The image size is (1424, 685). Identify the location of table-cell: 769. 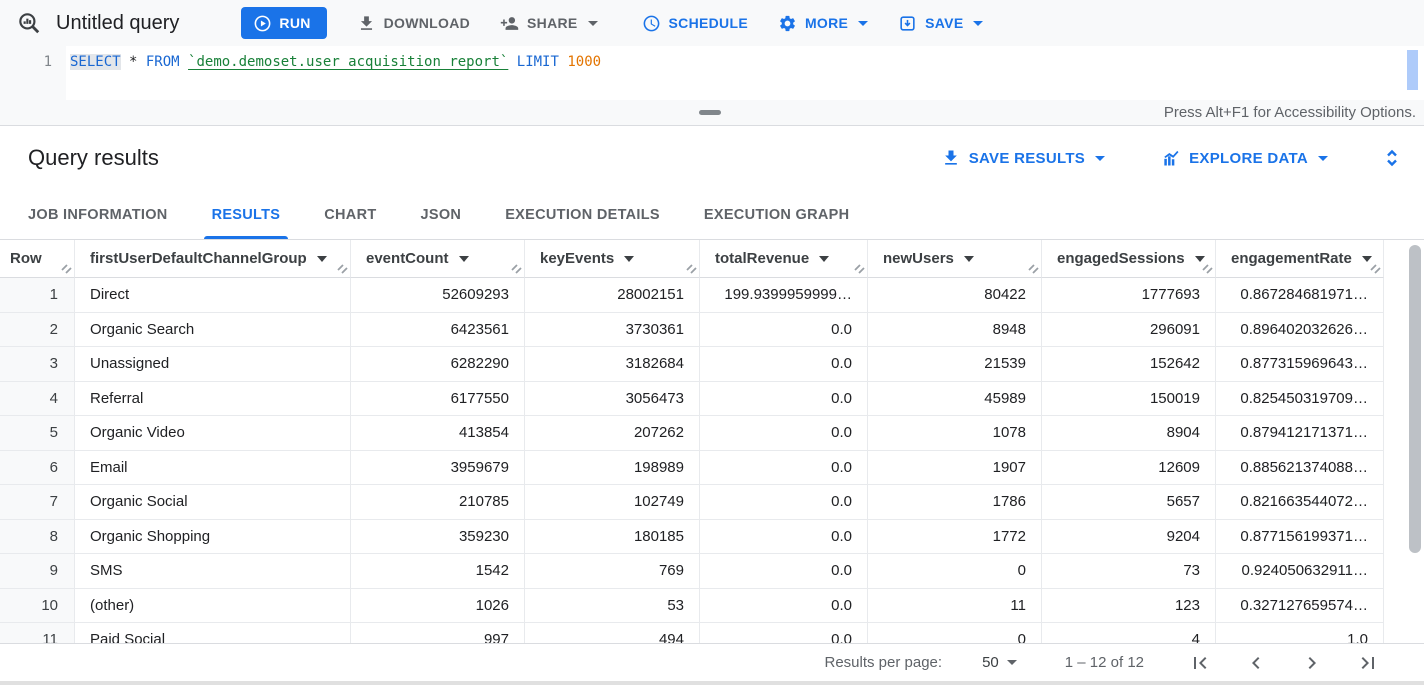
(612, 571).